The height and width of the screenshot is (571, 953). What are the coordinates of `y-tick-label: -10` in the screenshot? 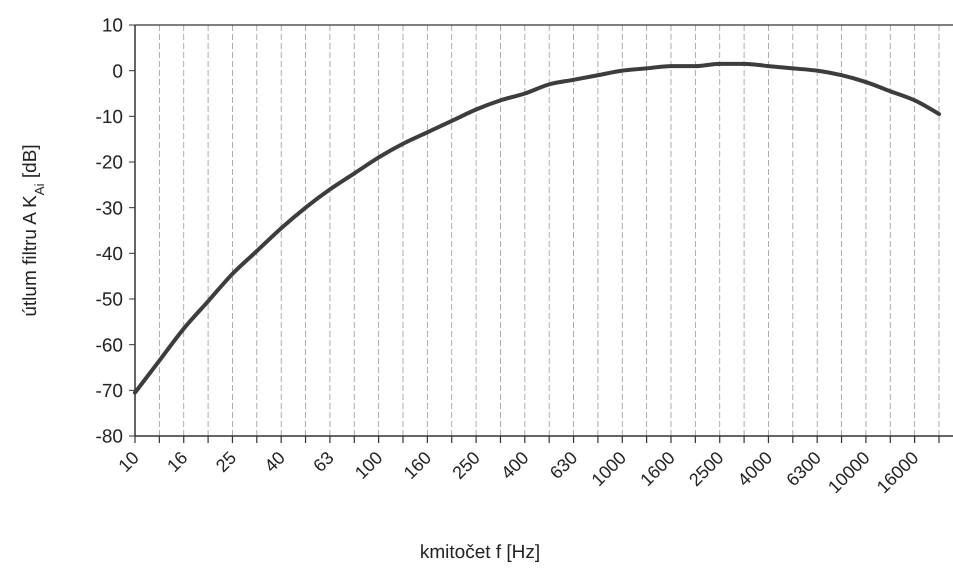 It's located at (109, 117).